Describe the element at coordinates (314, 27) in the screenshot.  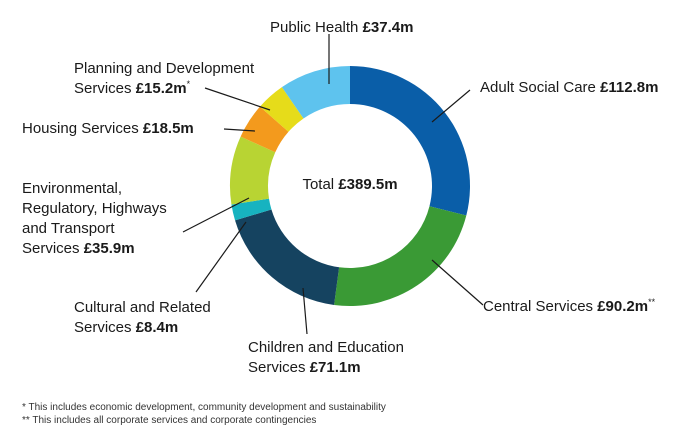
I see `label-name: Public Health` at that location.